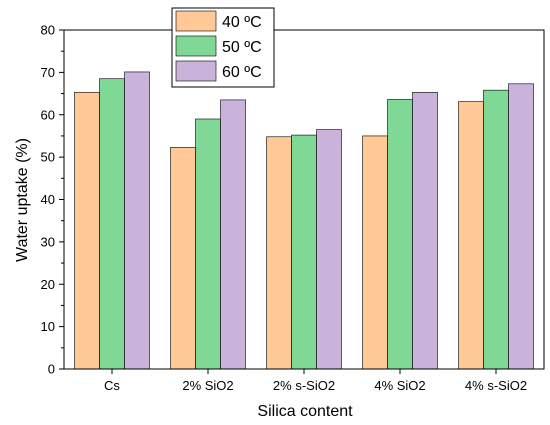 This screenshot has height=425, width=550. What do you see at coordinates (48, 199) in the screenshot?
I see `y-tick-label: 40` at bounding box center [48, 199].